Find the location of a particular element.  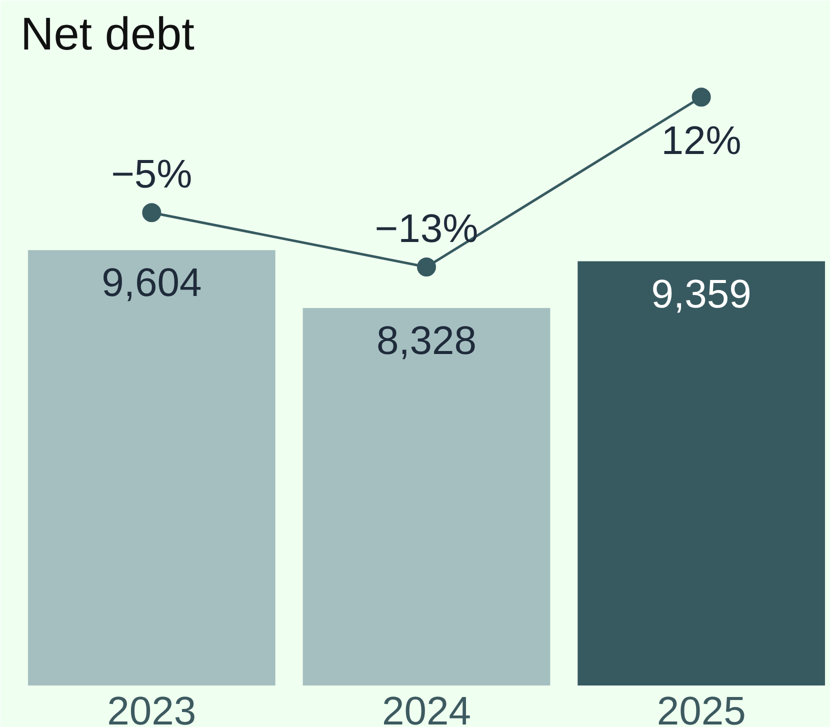

data-label: −5% is located at coordinates (151, 174).